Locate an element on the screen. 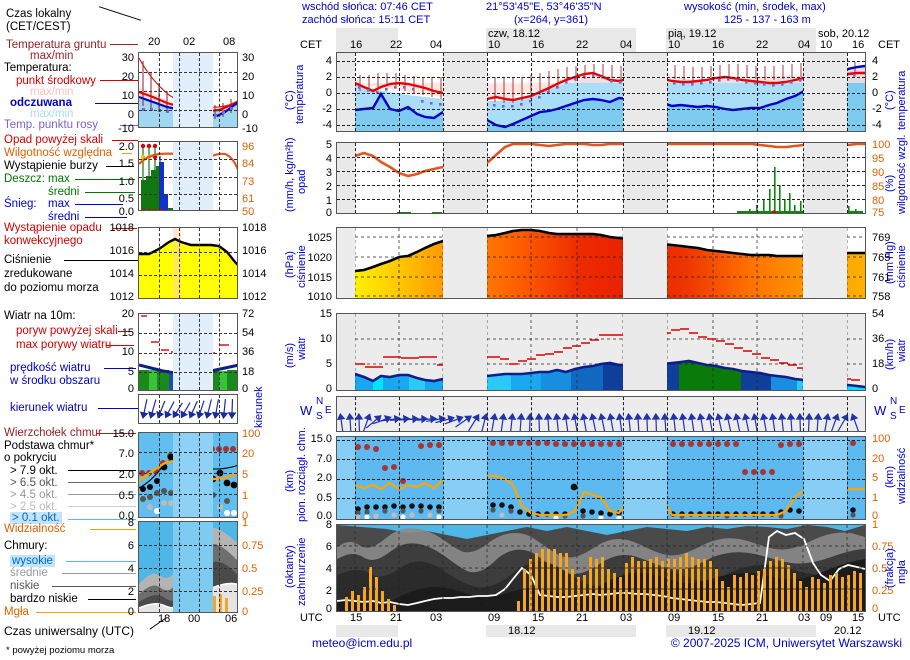  footer-email: meteo@icm.edu.pl is located at coordinates (362, 643).